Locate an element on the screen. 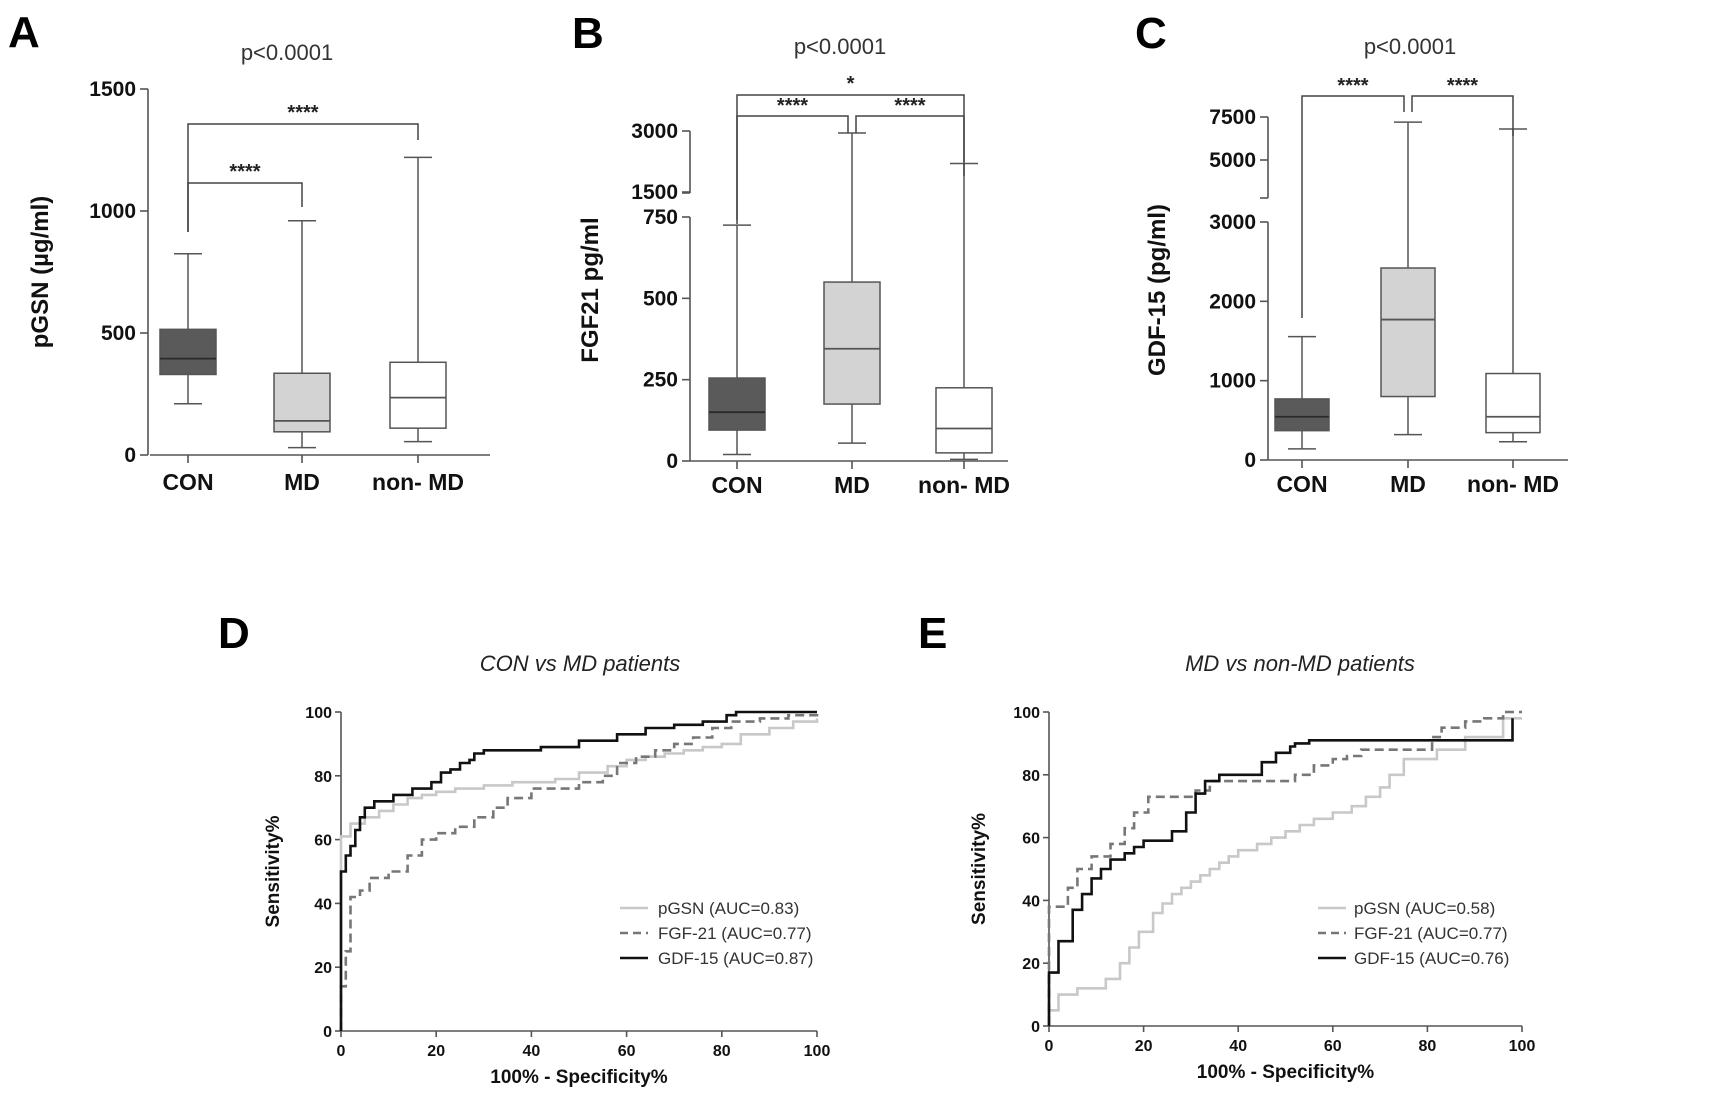 The width and height of the screenshot is (1729, 1100). roc-y-tick-label-e: 100 is located at coordinates (1026, 713).